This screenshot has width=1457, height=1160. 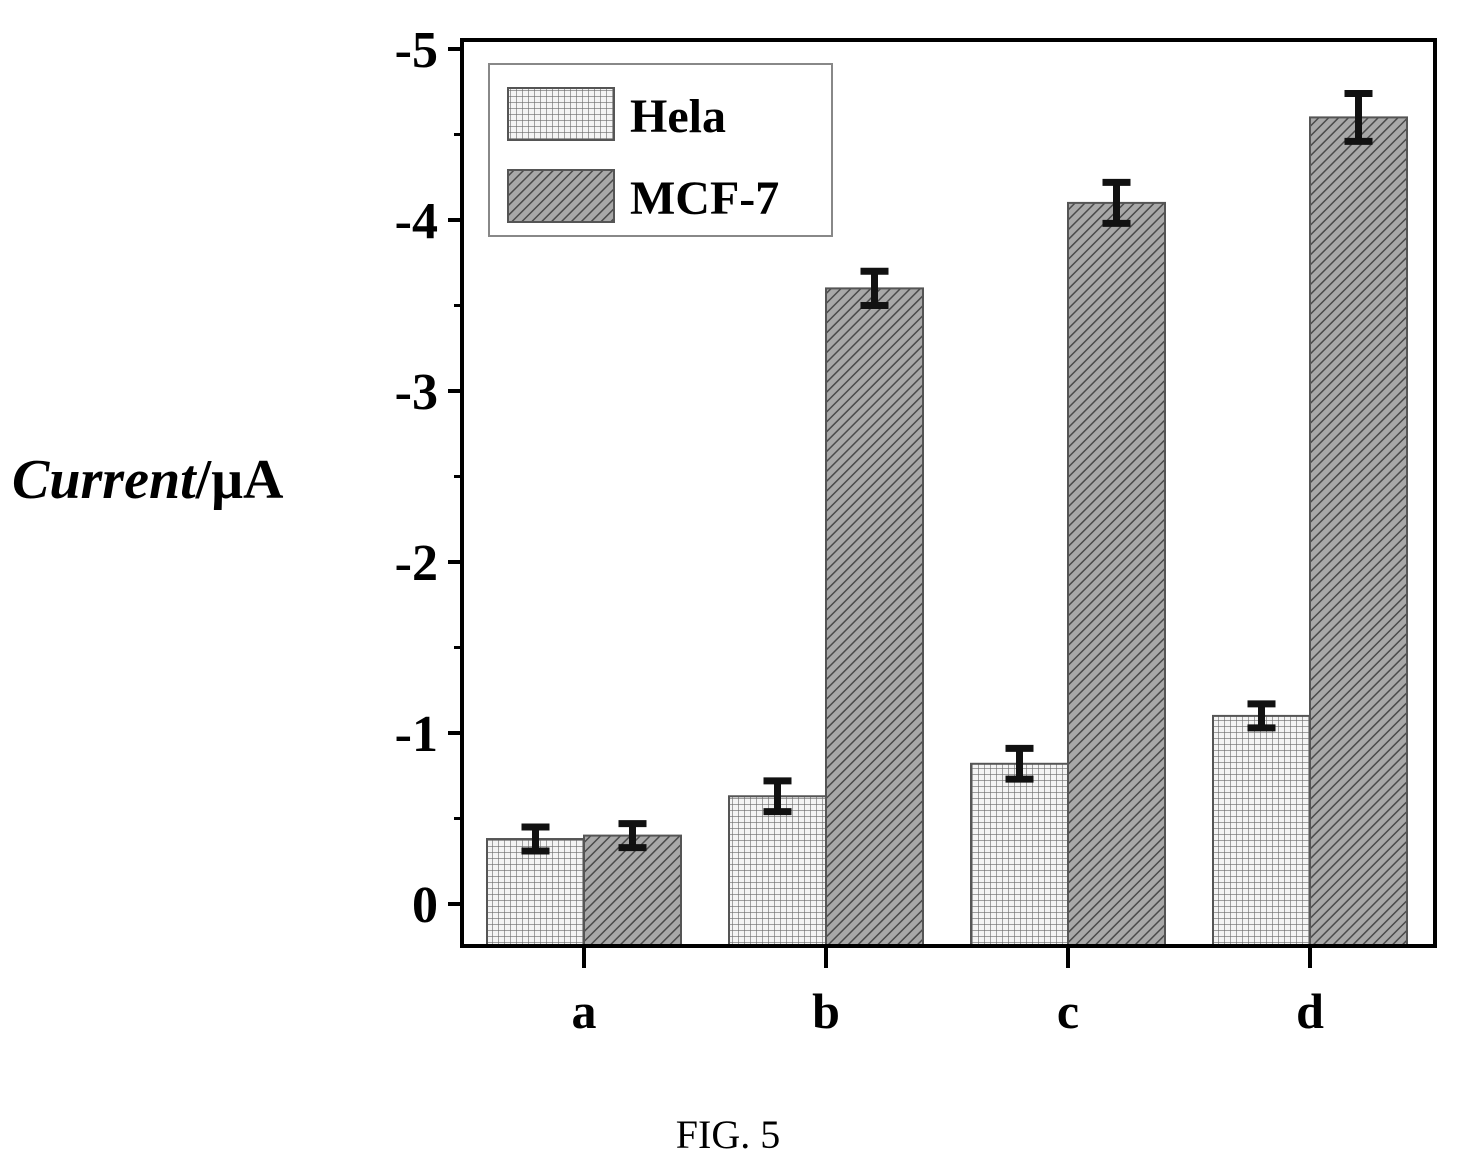 I want to click on x-tick-label-d: d, so click(x=1310, y=1011).